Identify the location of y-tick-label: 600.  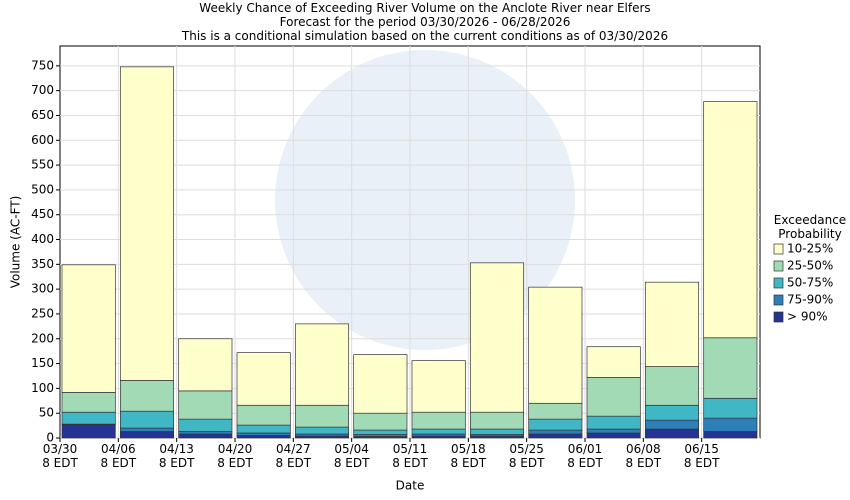
(42, 140).